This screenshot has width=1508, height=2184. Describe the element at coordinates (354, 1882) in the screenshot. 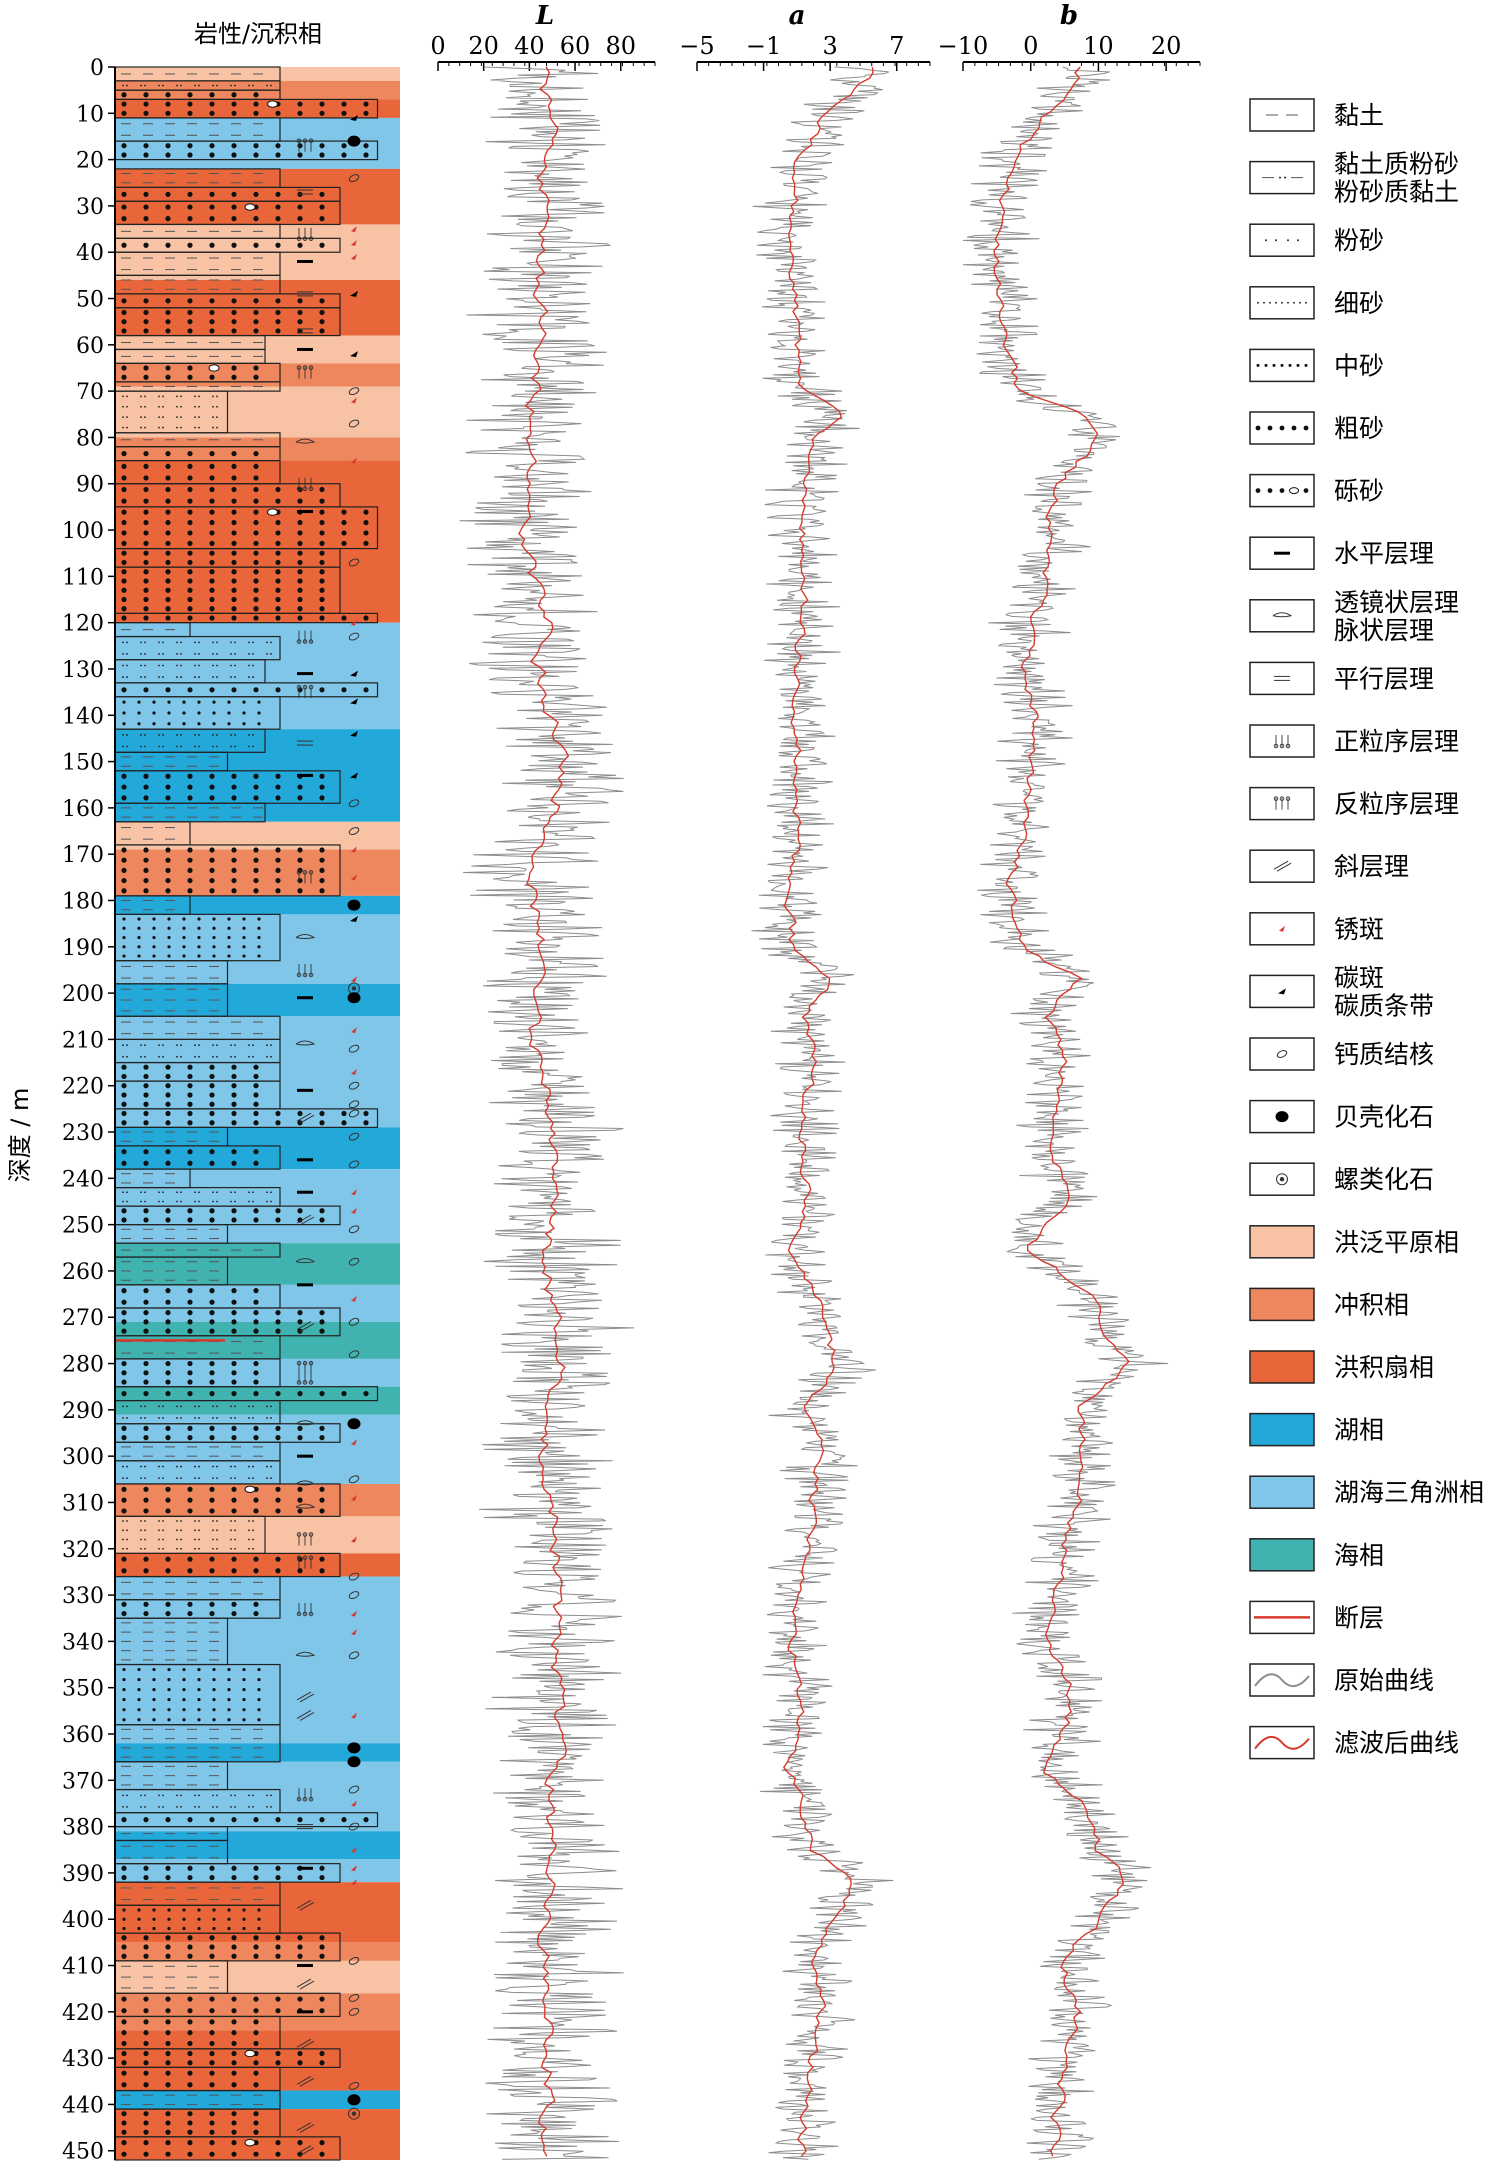

I see `feature-rust-icon` at that location.